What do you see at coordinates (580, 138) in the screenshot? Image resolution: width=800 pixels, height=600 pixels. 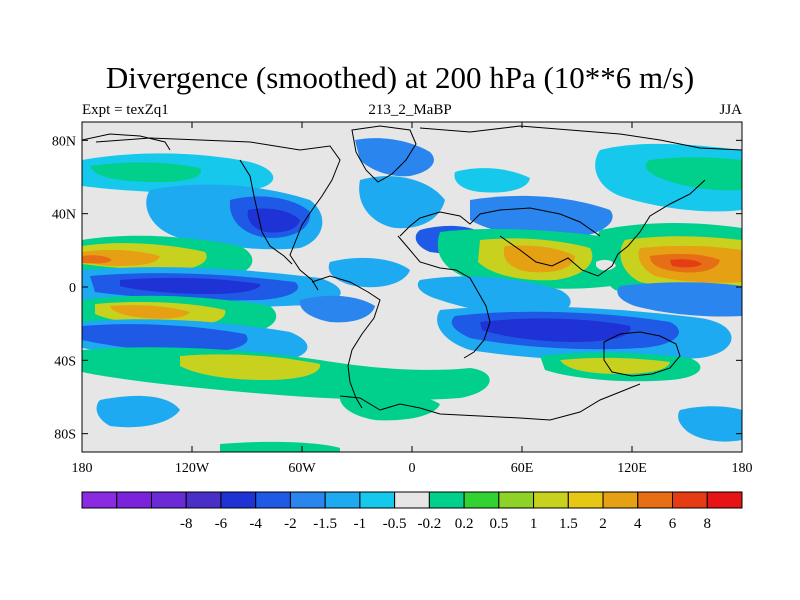 I see `coastline-eurasia` at bounding box center [580, 138].